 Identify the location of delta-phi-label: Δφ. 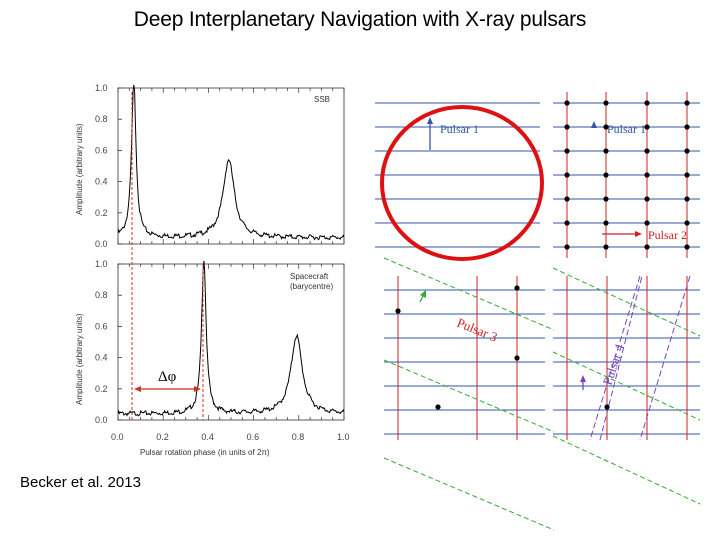
(167, 377).